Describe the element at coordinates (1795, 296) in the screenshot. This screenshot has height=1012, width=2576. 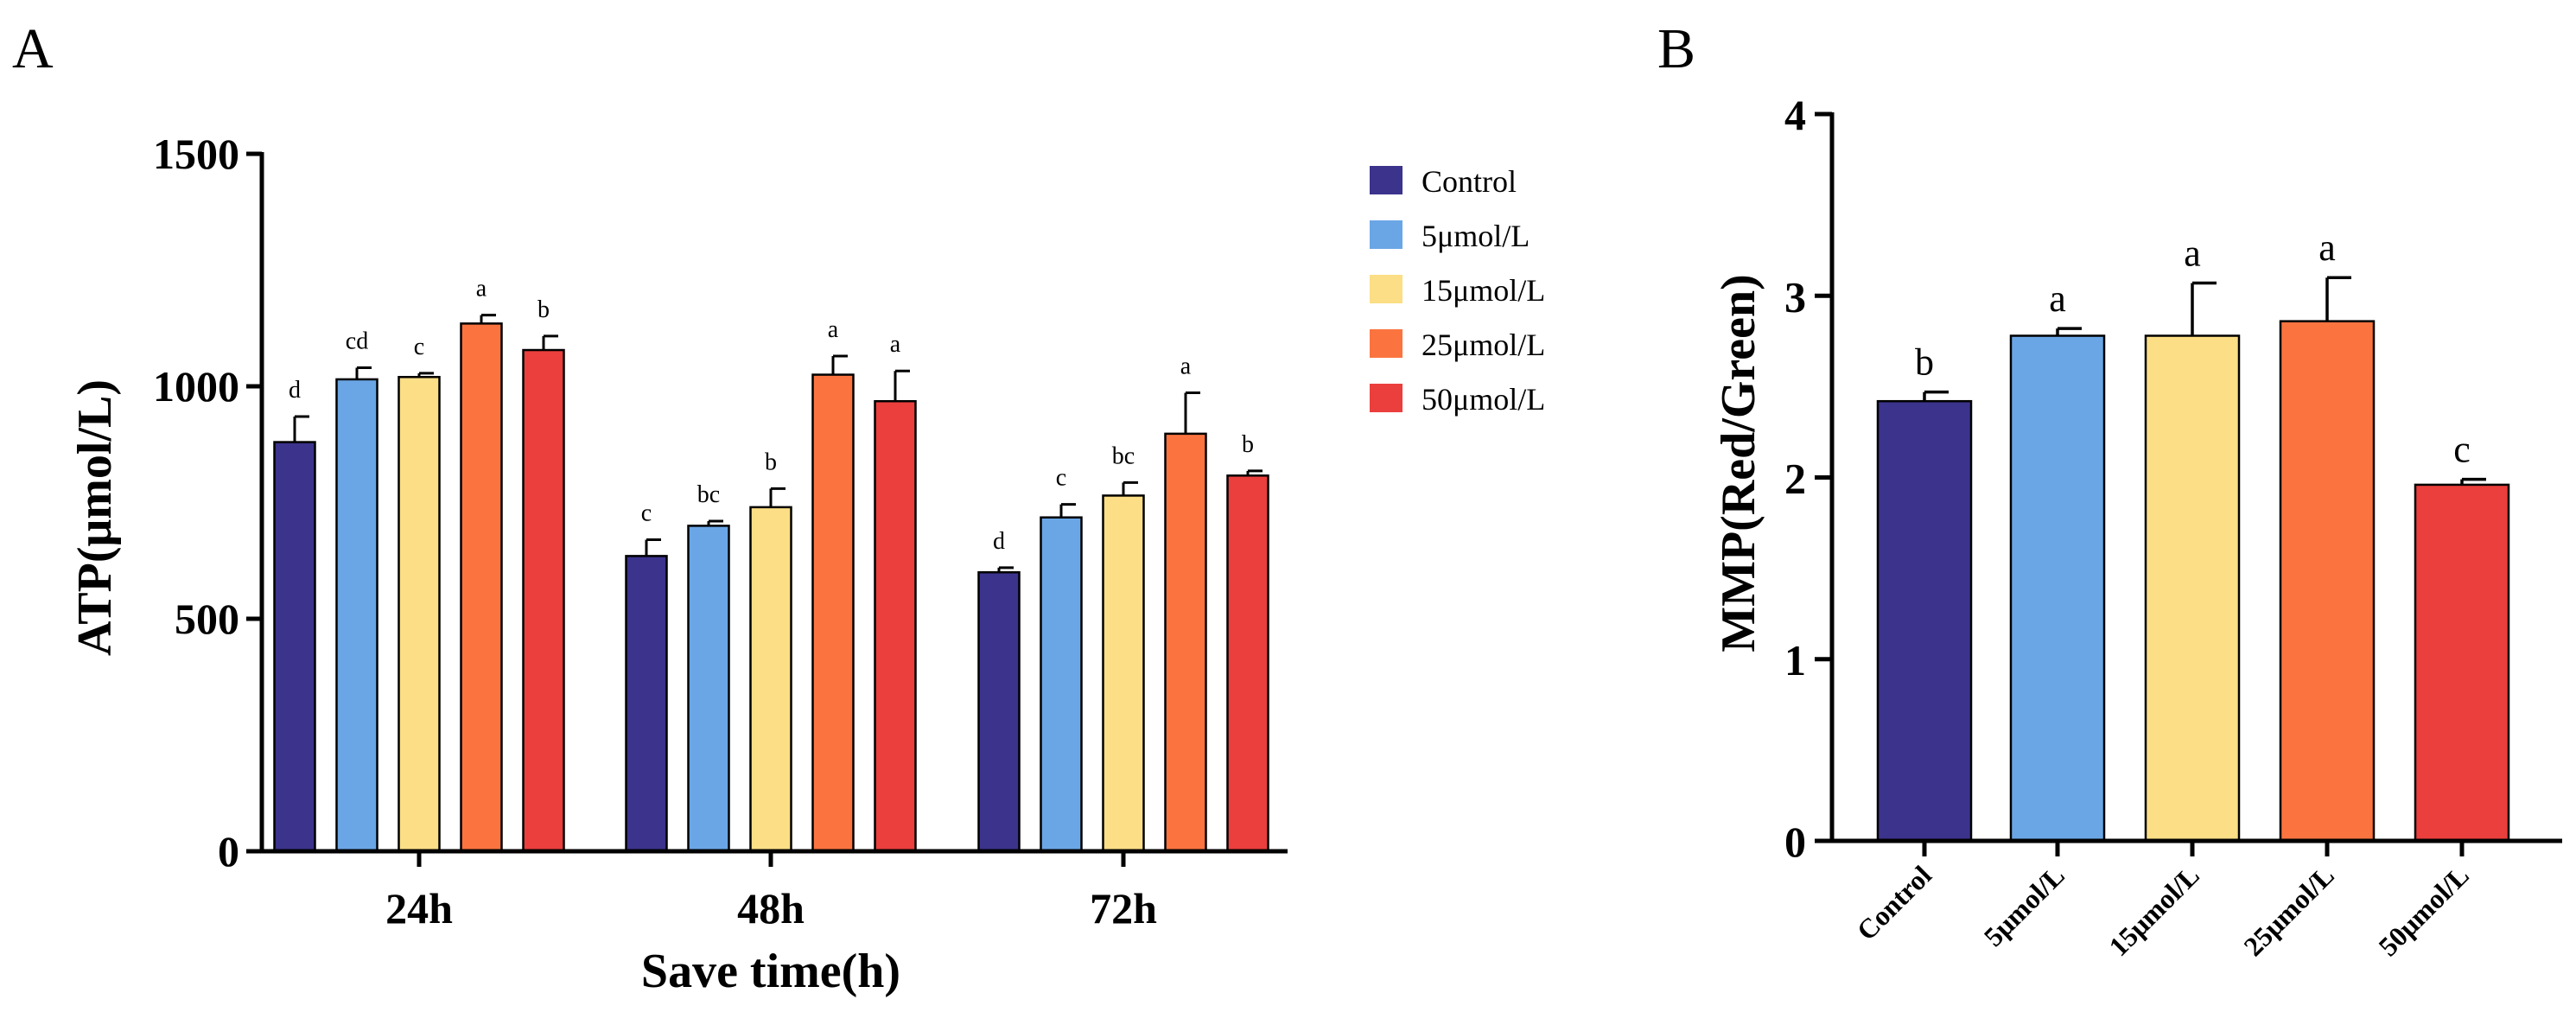
I see `panel-b-y-tick-label: 3` at that location.